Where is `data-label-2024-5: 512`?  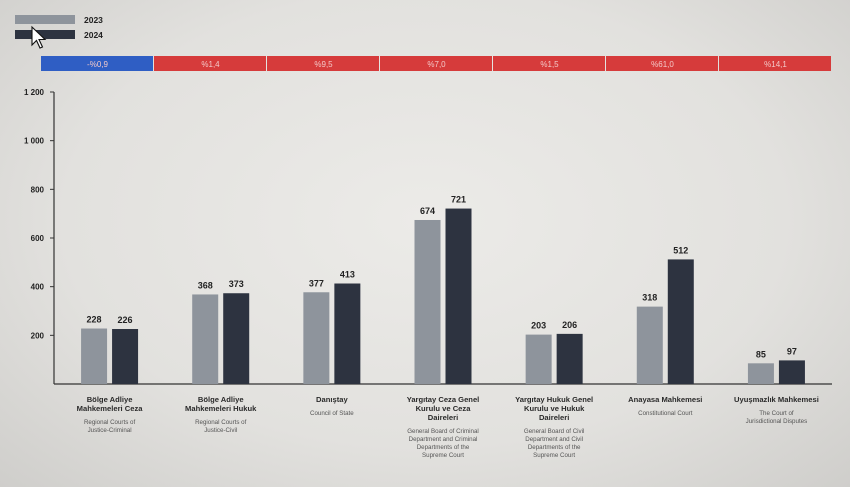
data-label-2024-5: 512 is located at coordinates (680, 250).